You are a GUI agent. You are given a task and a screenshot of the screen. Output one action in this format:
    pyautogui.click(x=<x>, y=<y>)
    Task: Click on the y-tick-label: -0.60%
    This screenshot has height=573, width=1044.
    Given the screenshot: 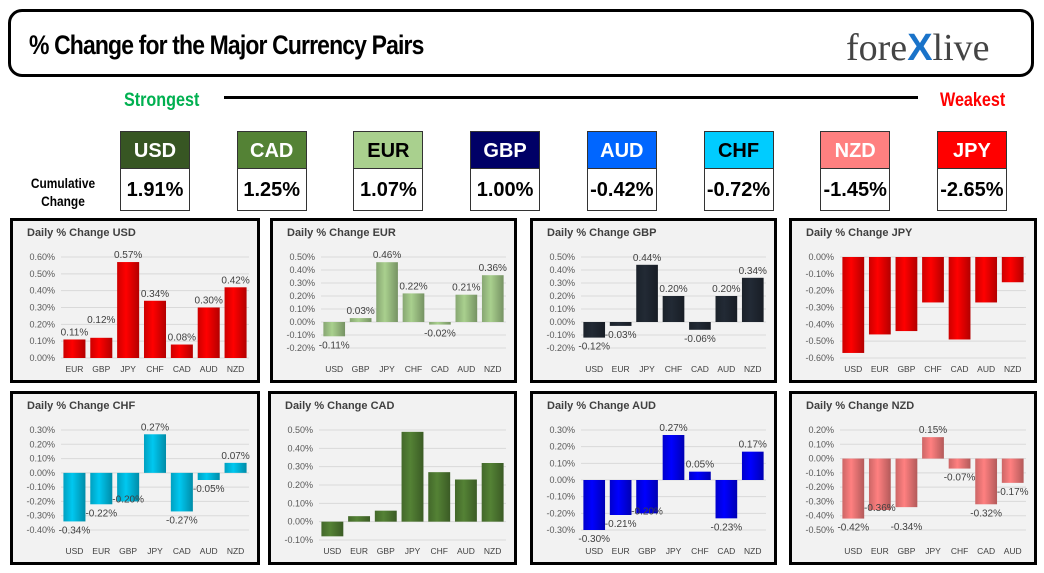 What is the action you would take?
    pyautogui.click(x=819, y=358)
    